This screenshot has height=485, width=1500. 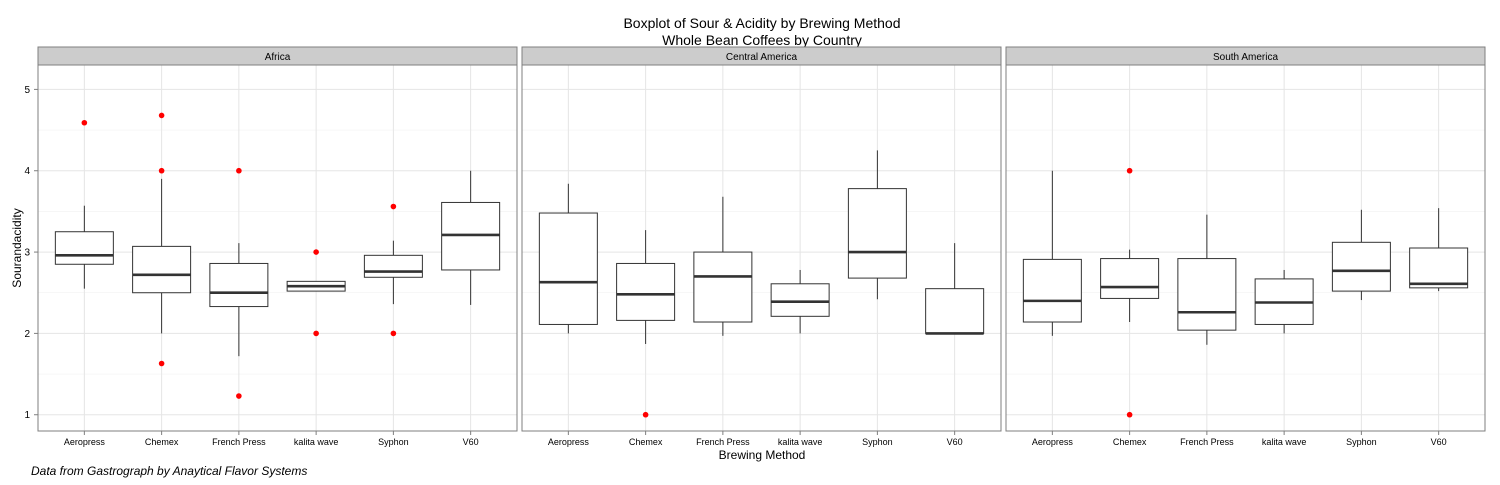 I want to click on y-tick-label: 2, so click(x=27, y=334).